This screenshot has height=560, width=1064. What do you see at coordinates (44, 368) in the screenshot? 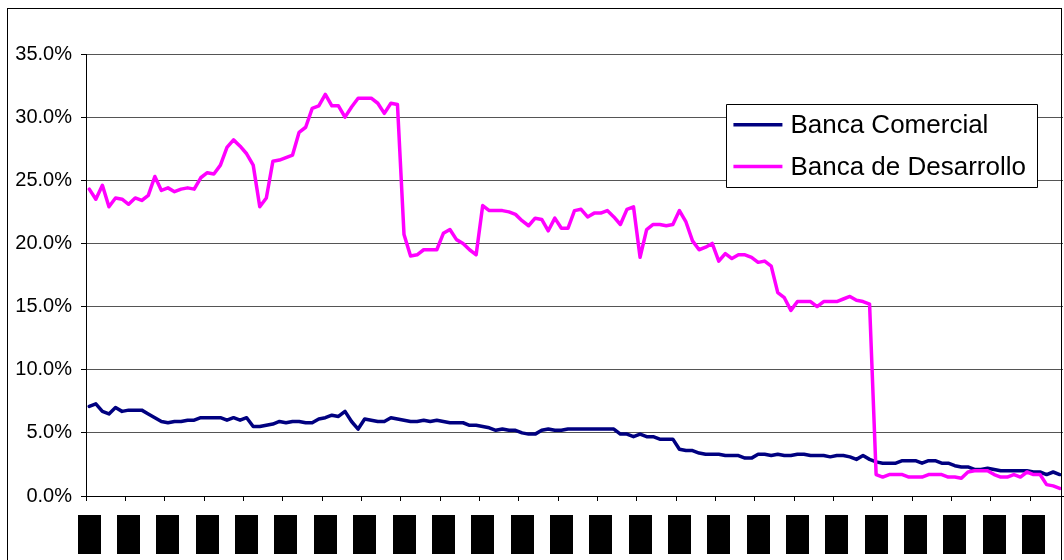
I see `y-tick-label: 10.0%` at bounding box center [44, 368].